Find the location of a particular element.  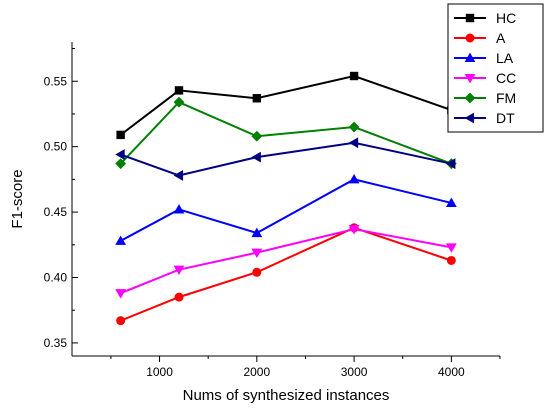

legend-item-a: A is located at coordinates (480, 38).